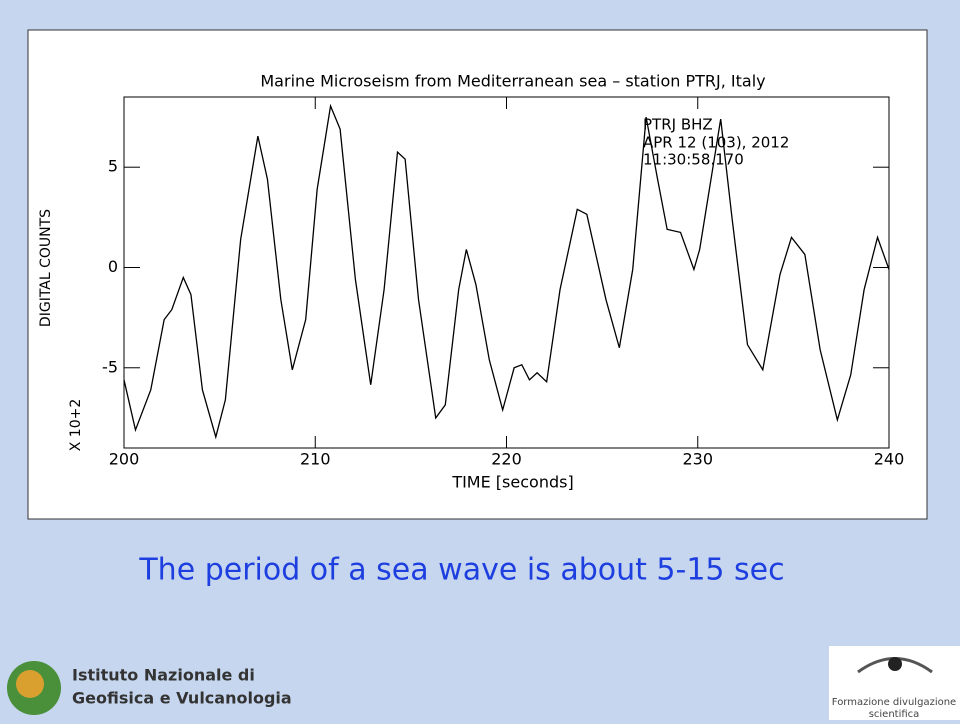  Describe the element at coordinates (30, 684) in the screenshot. I see `logo-left-icon` at that location.